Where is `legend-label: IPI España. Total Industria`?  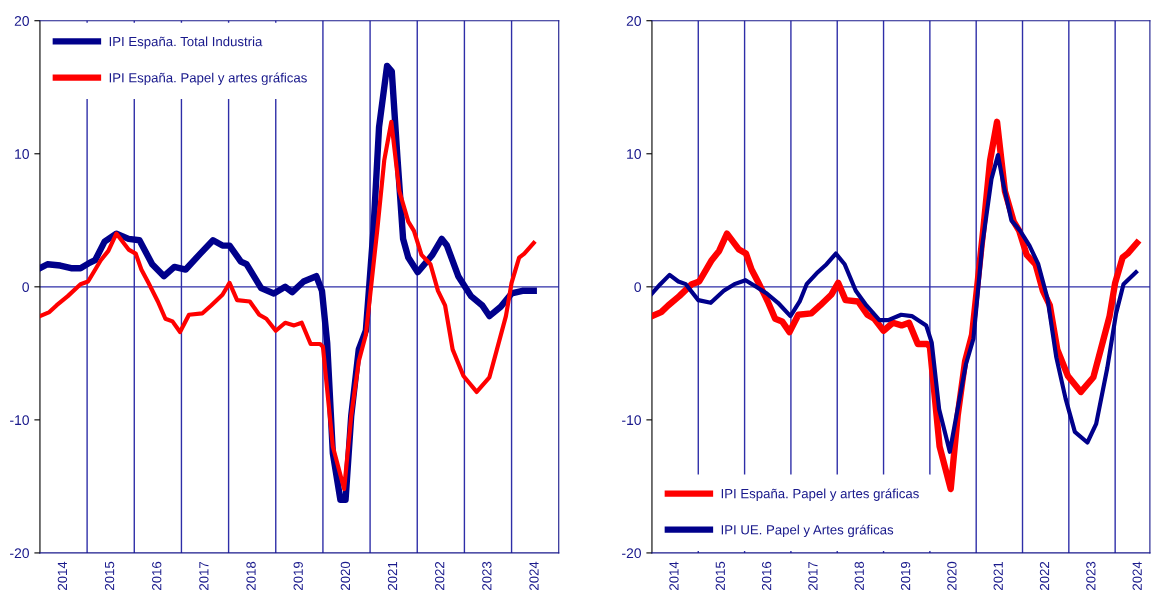
legend-label: IPI España. Total Industria is located at coordinates (186, 42).